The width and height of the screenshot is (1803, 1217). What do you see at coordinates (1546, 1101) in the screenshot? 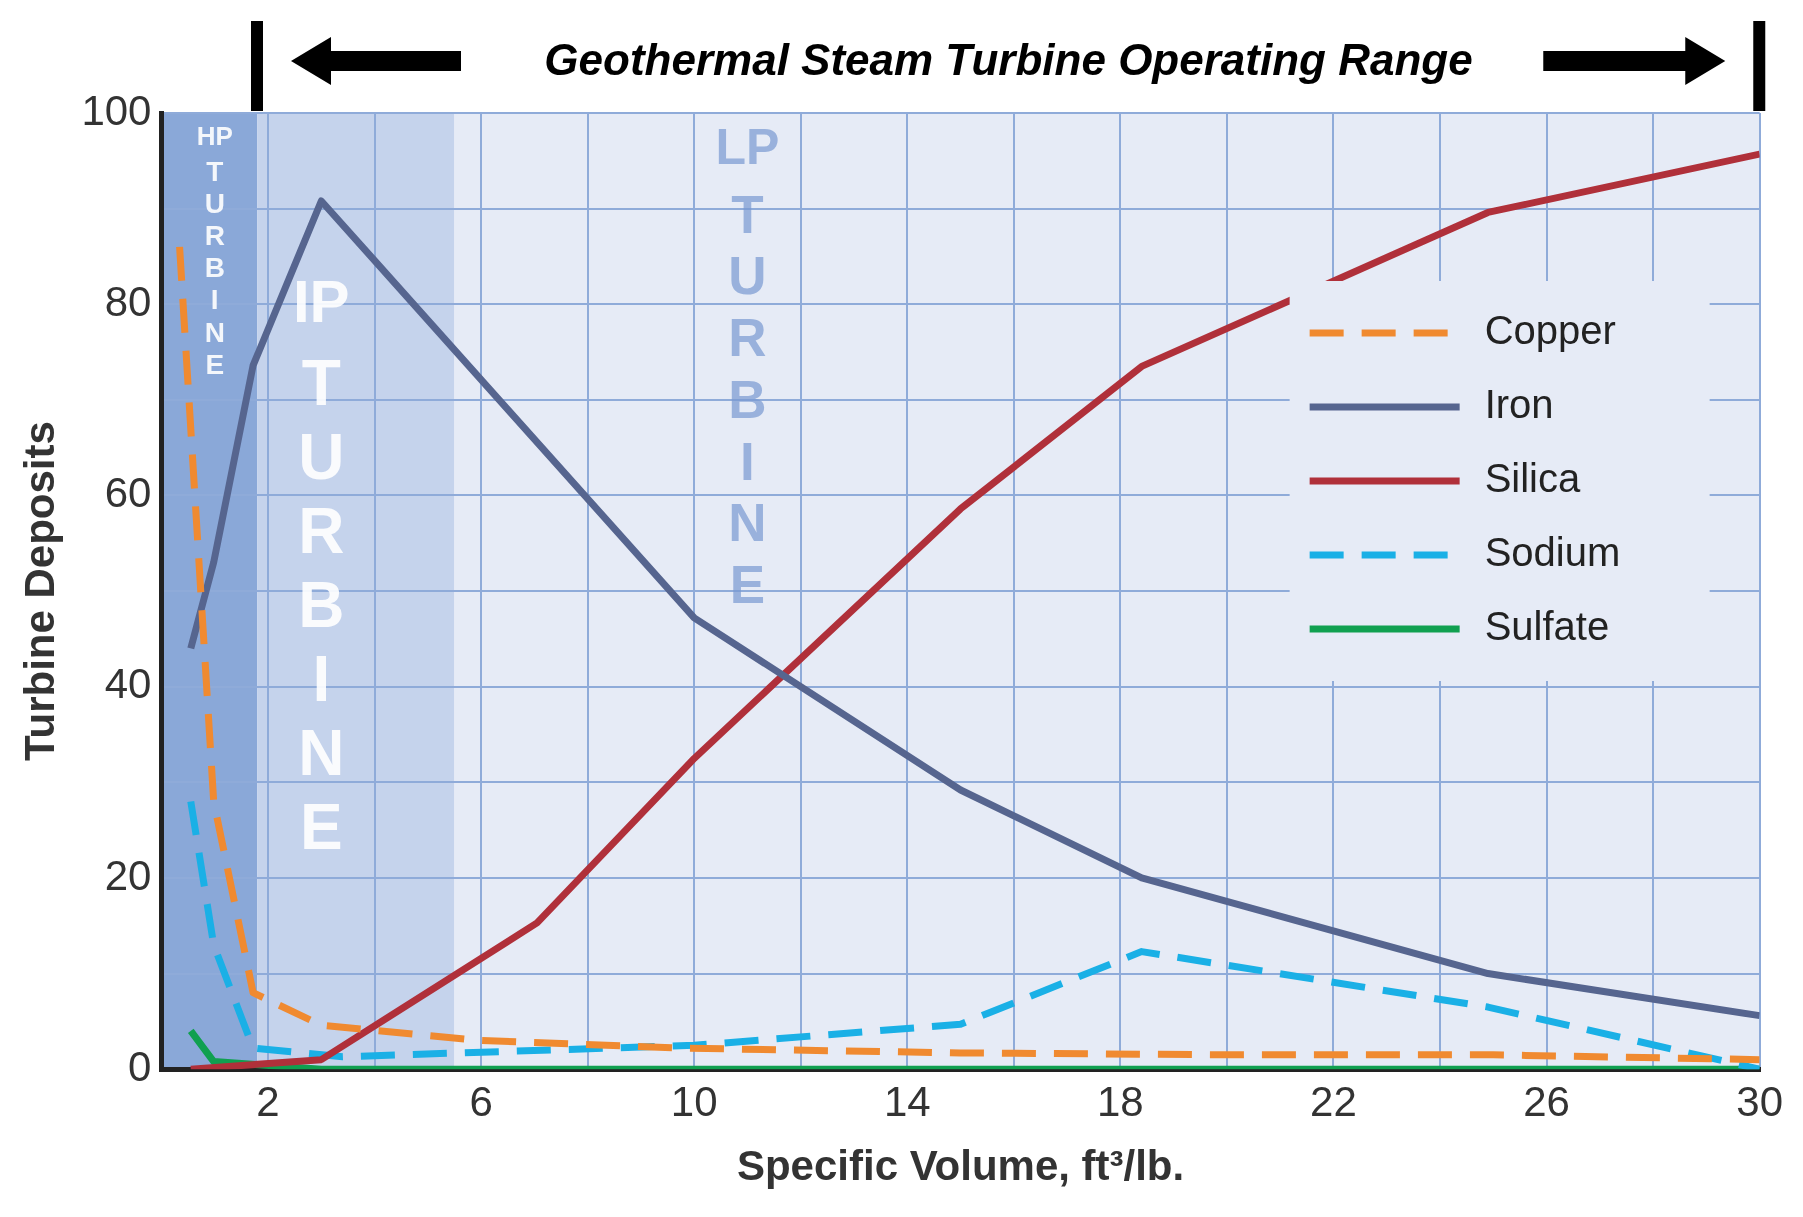
I see `x-tick-label: 26` at bounding box center [1546, 1101].